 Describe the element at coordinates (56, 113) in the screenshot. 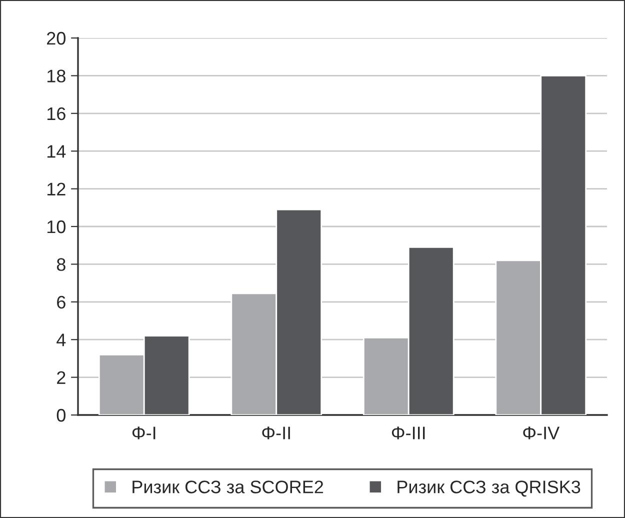

I see `y-tick-label: 16` at that location.